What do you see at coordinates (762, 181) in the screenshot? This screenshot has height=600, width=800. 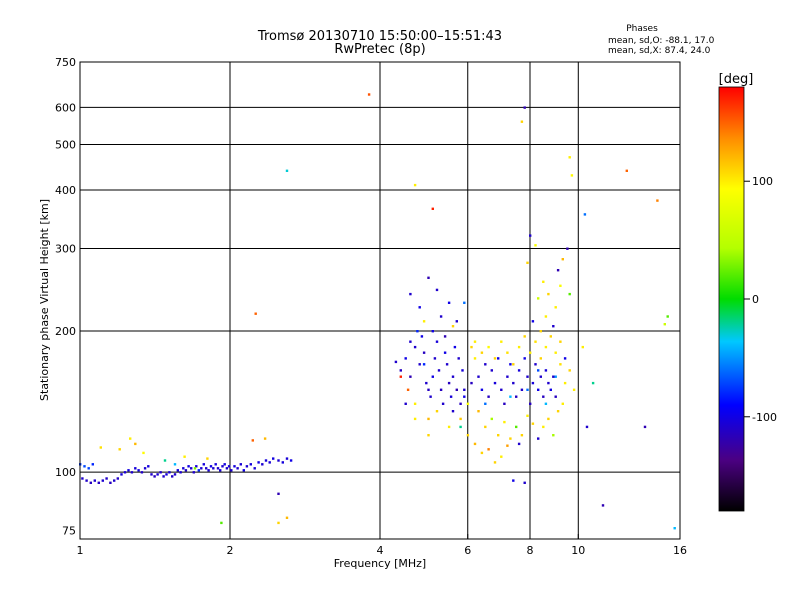 I see `colorbar-tick-label: 100` at bounding box center [762, 181].